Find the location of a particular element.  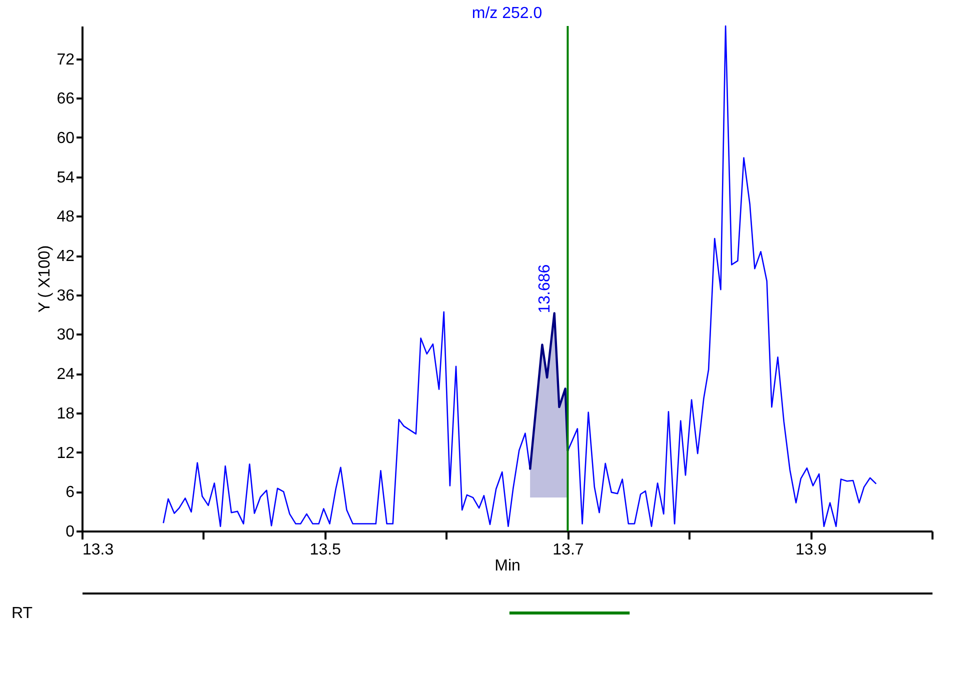

x-axis-title: Min is located at coordinates (507, 566).